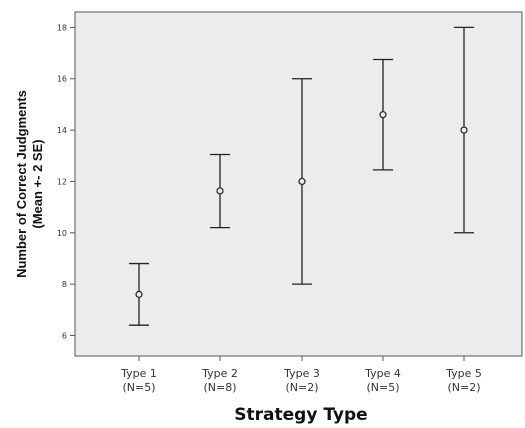 Image resolution: width=525 pixels, height=428 pixels. I want to click on y-axis-subtitle: (Mean +- 2 SE), so click(37, 183).